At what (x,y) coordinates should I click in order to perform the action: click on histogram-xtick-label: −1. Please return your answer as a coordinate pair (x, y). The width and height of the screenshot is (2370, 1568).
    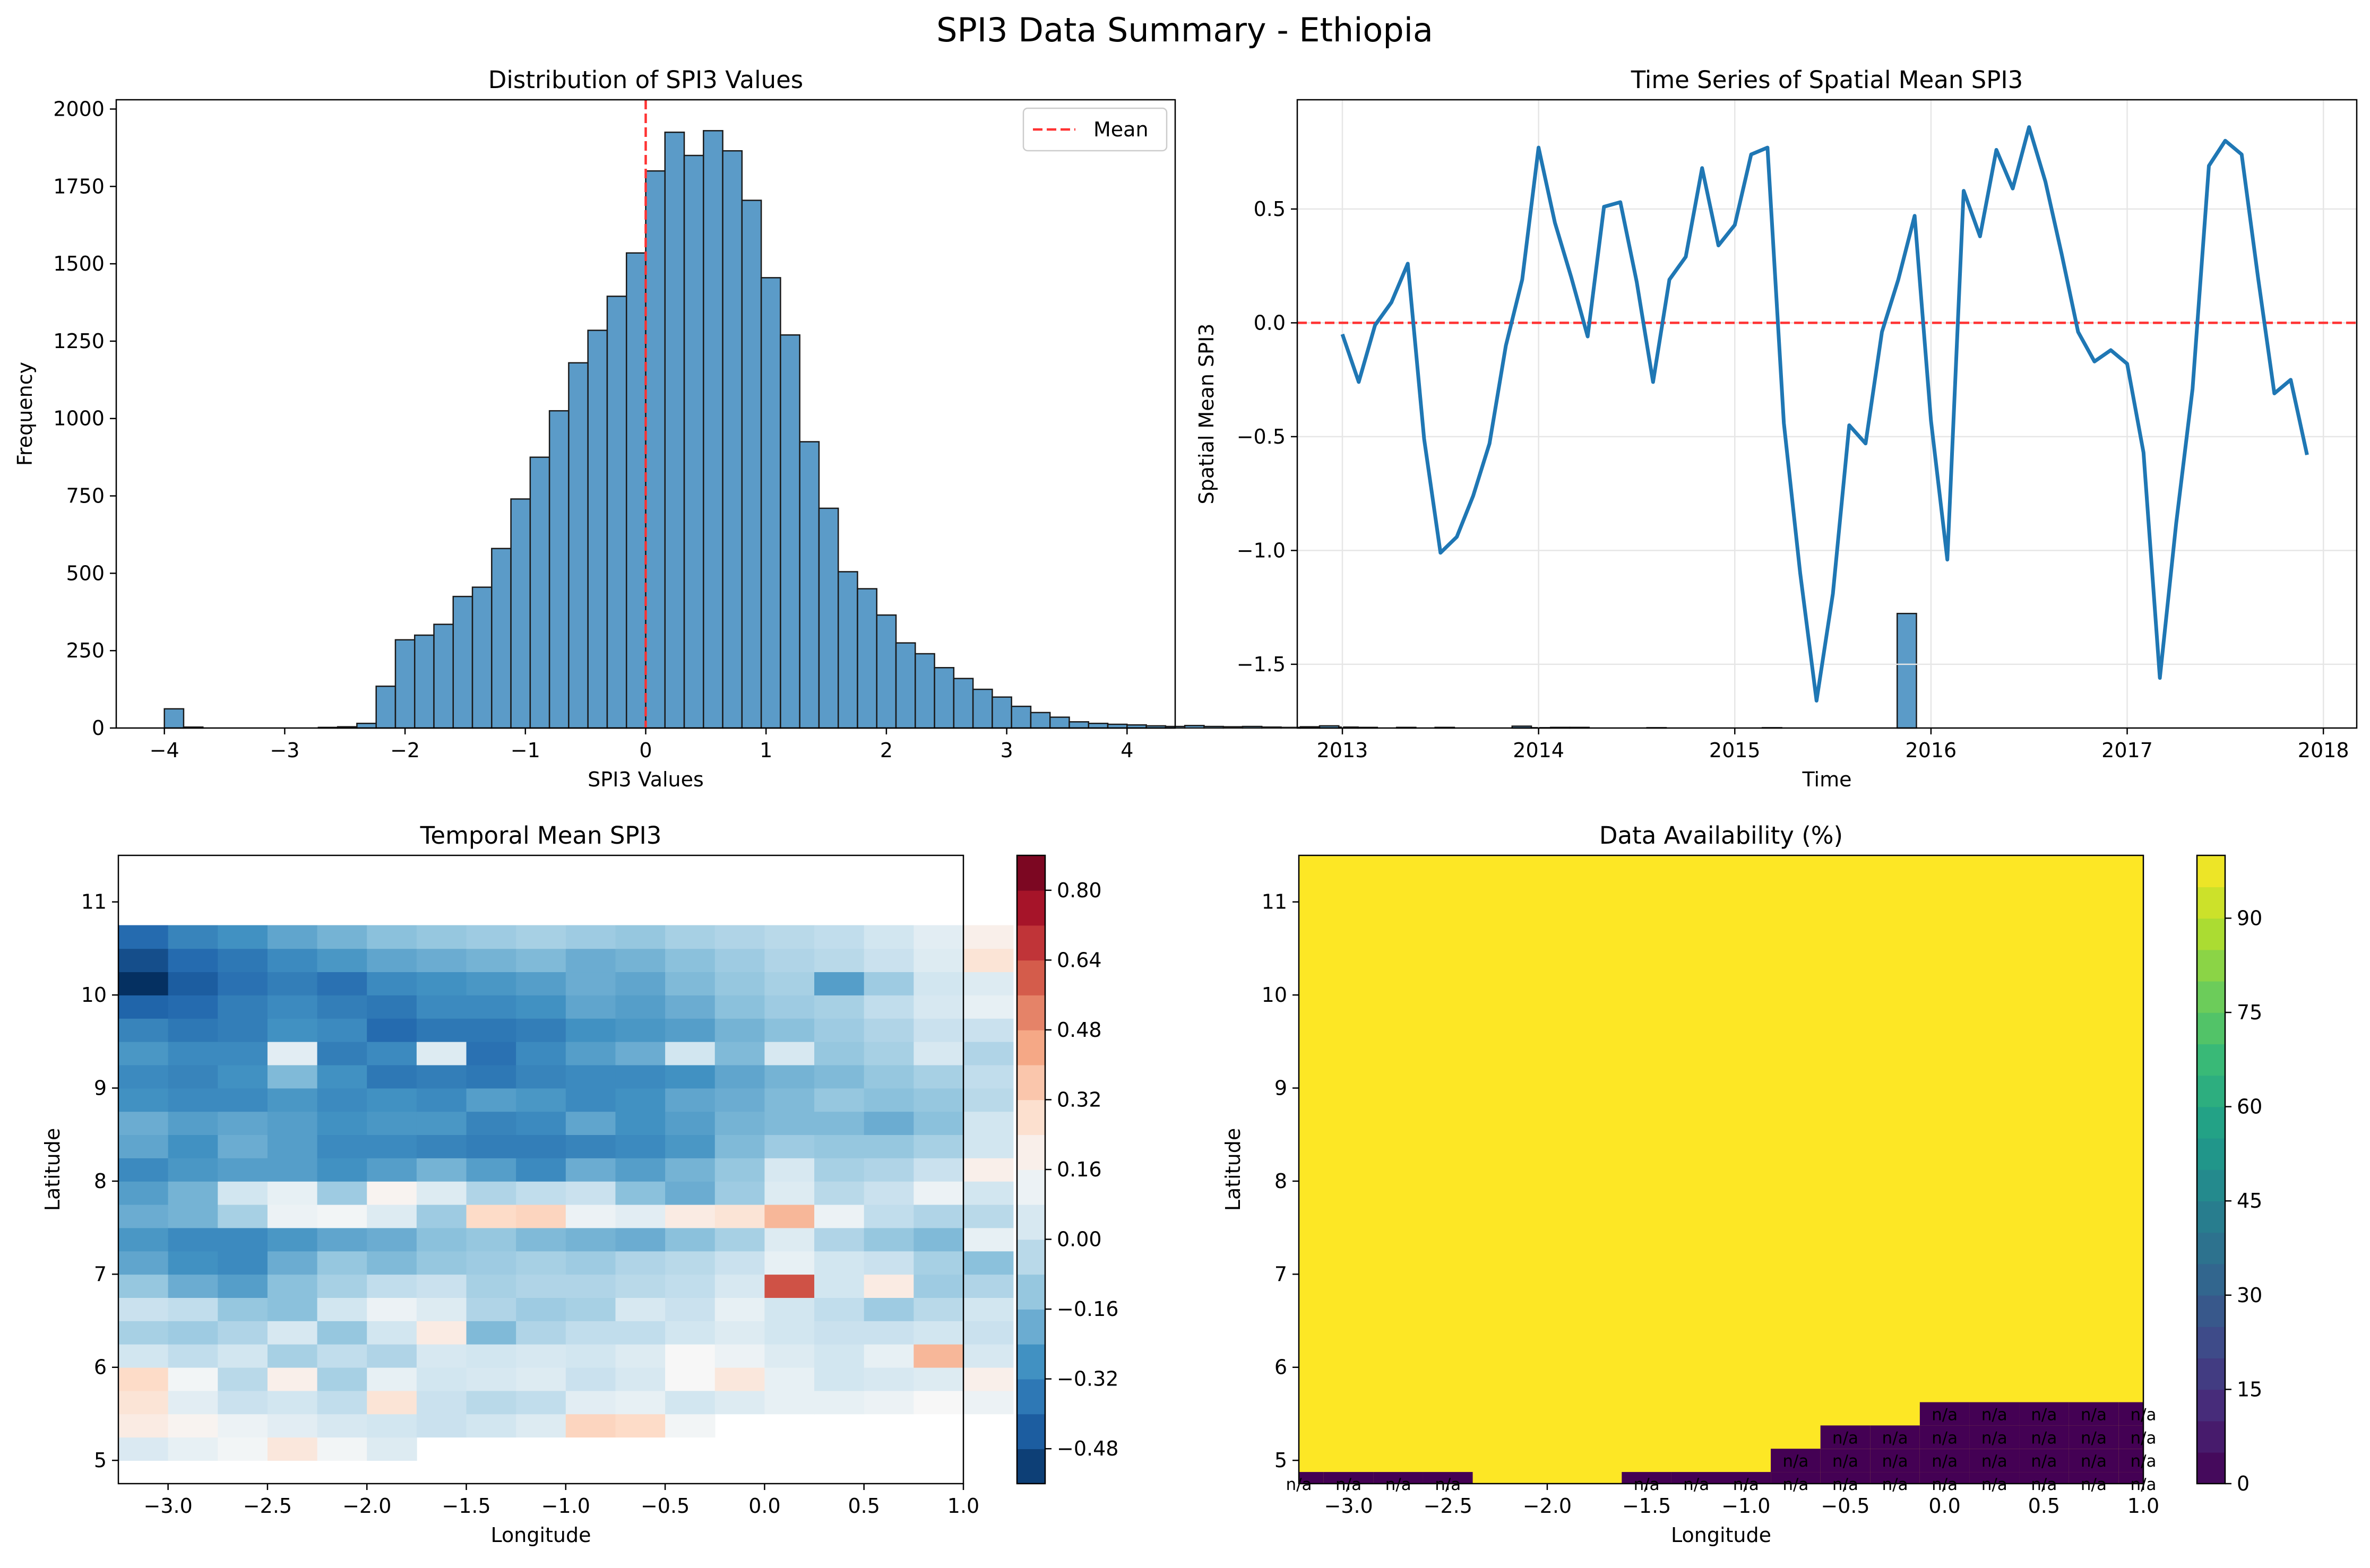
    Looking at the image, I should click on (525, 750).